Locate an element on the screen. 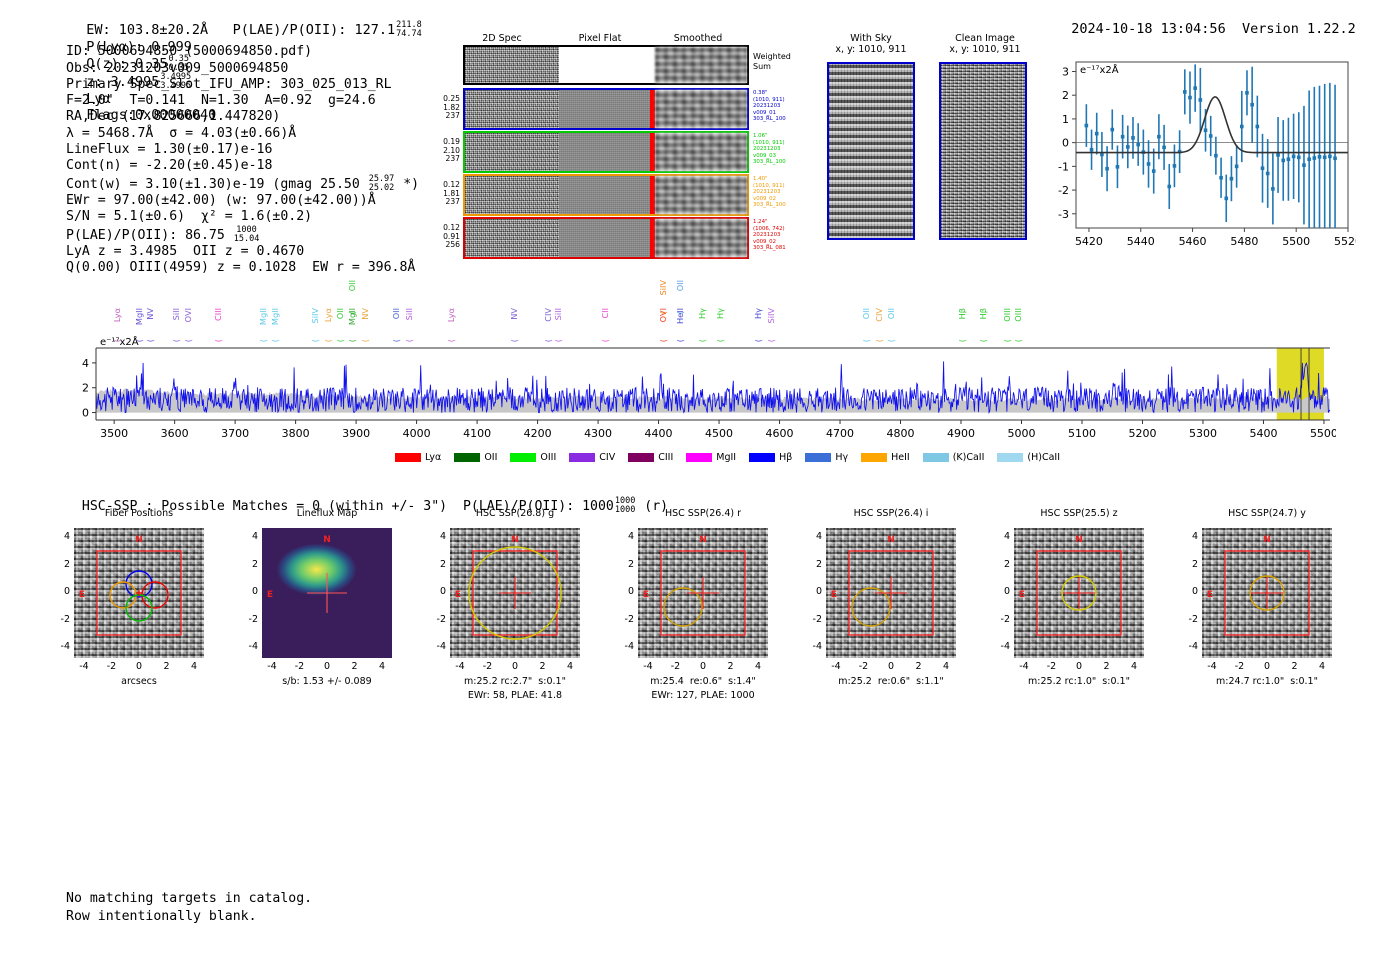 This screenshot has width=1400, height=953. cutout-ytick: 0 is located at coordinates (442, 591).